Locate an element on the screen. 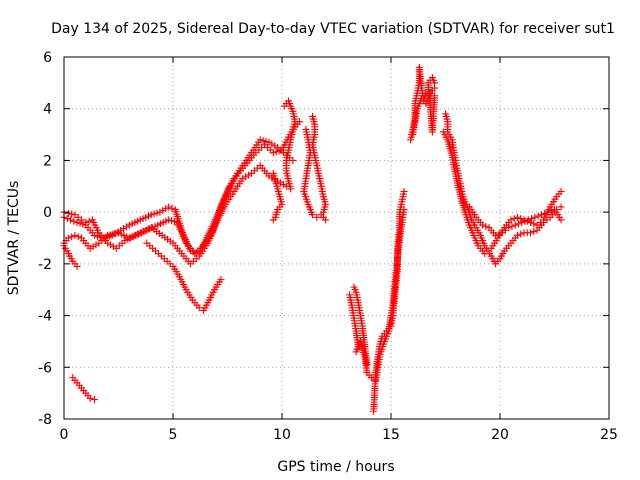 The width and height of the screenshot is (640, 480). x-tick-labels: 0 5 10 15 20 25 is located at coordinates (339, 435).